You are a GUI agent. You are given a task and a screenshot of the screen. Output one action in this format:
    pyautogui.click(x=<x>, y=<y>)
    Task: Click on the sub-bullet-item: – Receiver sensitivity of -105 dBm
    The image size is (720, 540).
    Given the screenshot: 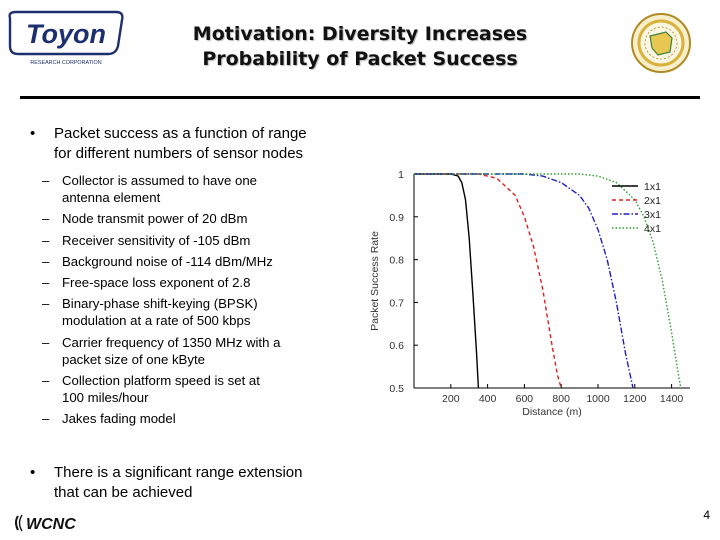 What is the action you would take?
    pyautogui.click(x=205, y=240)
    